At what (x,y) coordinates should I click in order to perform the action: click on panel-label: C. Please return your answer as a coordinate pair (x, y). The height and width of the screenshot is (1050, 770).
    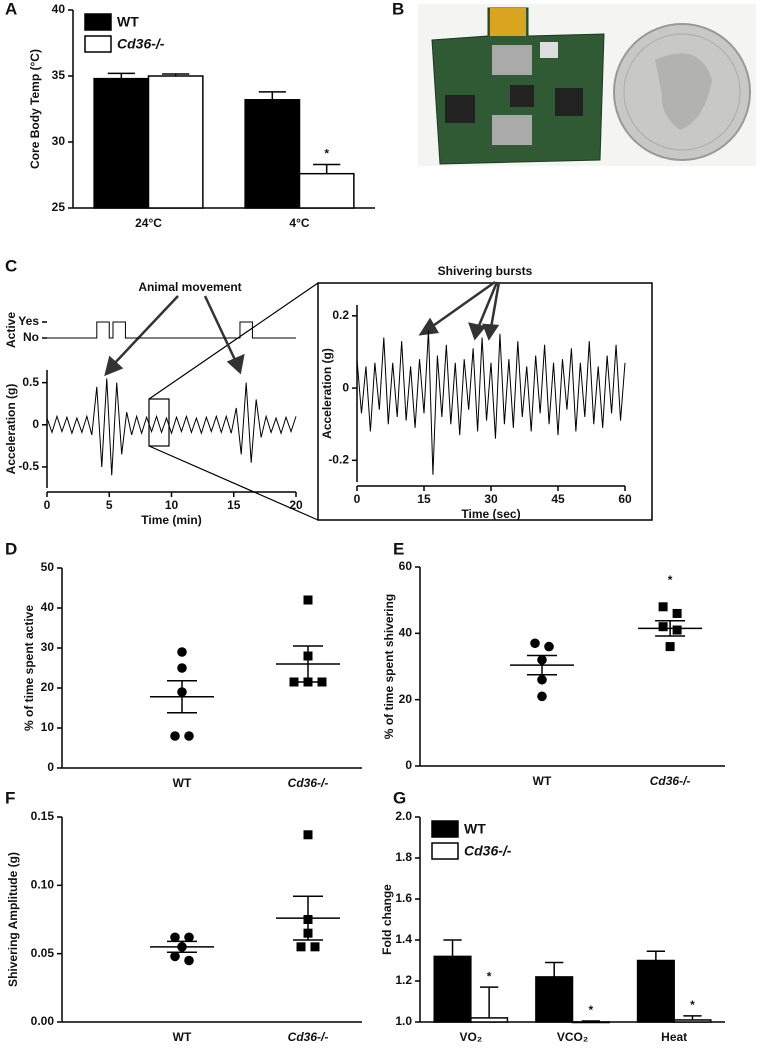
    Looking at the image, I should click on (11, 265).